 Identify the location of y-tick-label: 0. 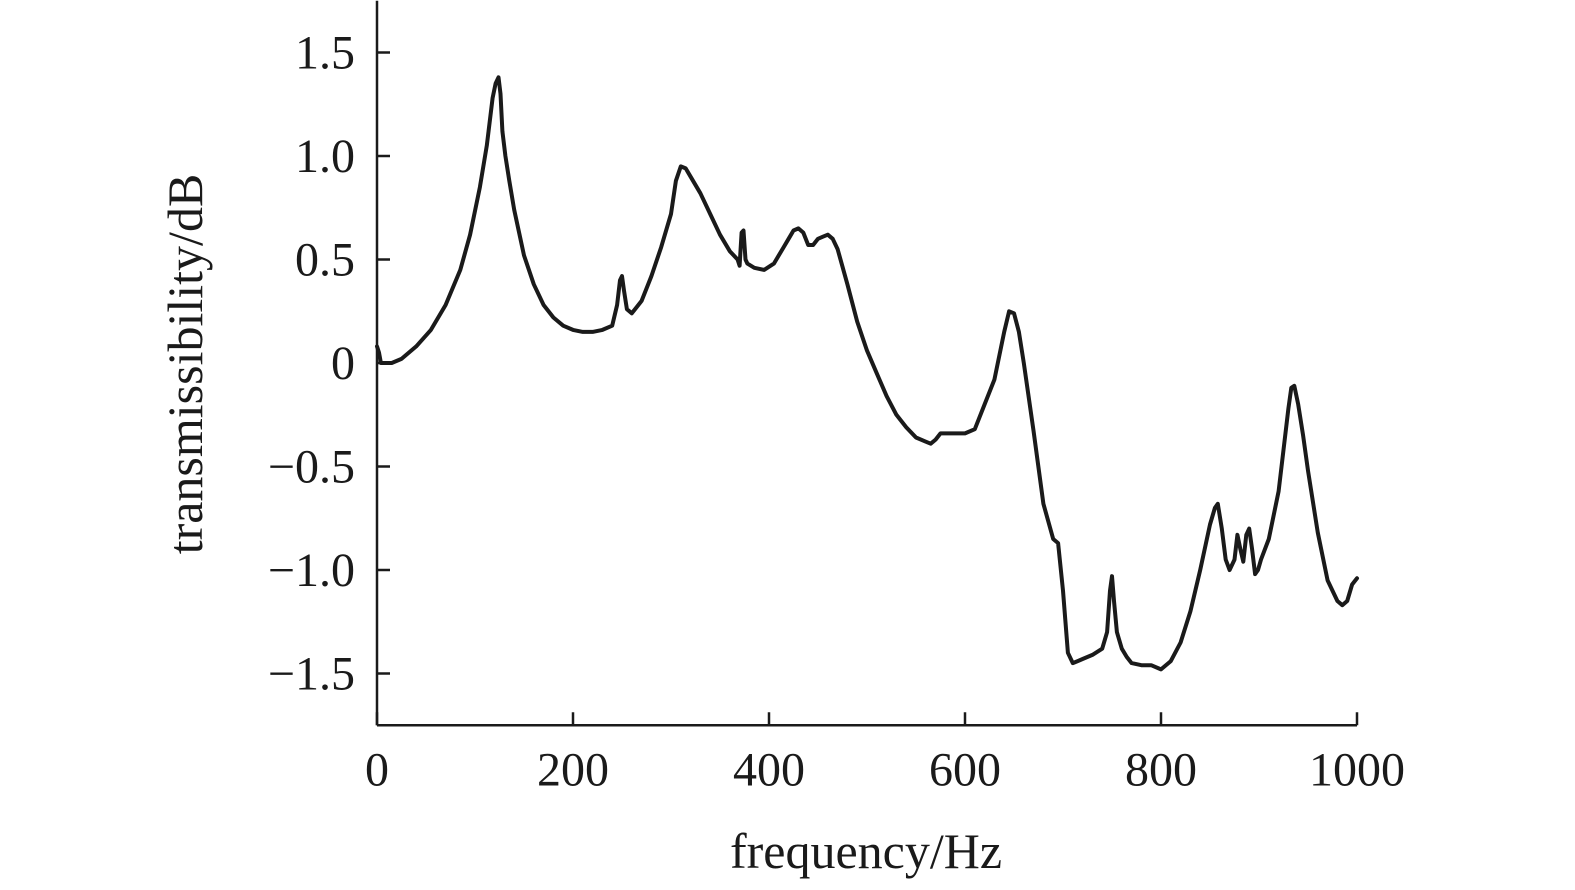
(343, 363).